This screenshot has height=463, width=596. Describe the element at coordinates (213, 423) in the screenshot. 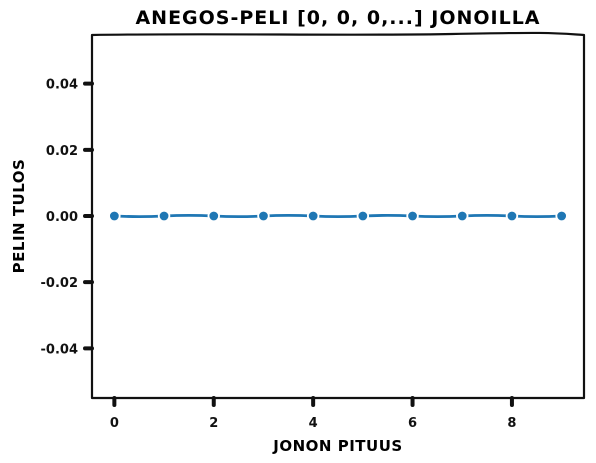

I see `x-tick-label: 2` at that location.